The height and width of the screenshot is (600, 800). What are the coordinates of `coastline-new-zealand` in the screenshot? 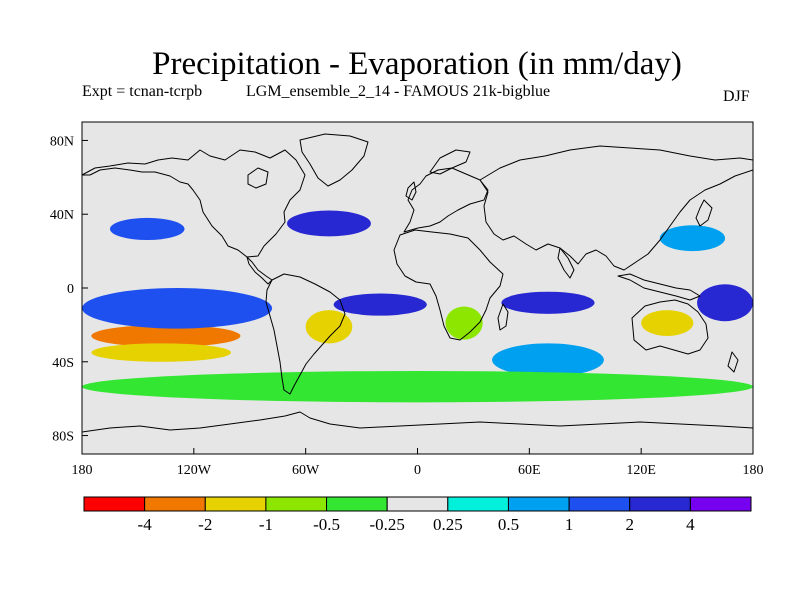 It's located at (733, 362).